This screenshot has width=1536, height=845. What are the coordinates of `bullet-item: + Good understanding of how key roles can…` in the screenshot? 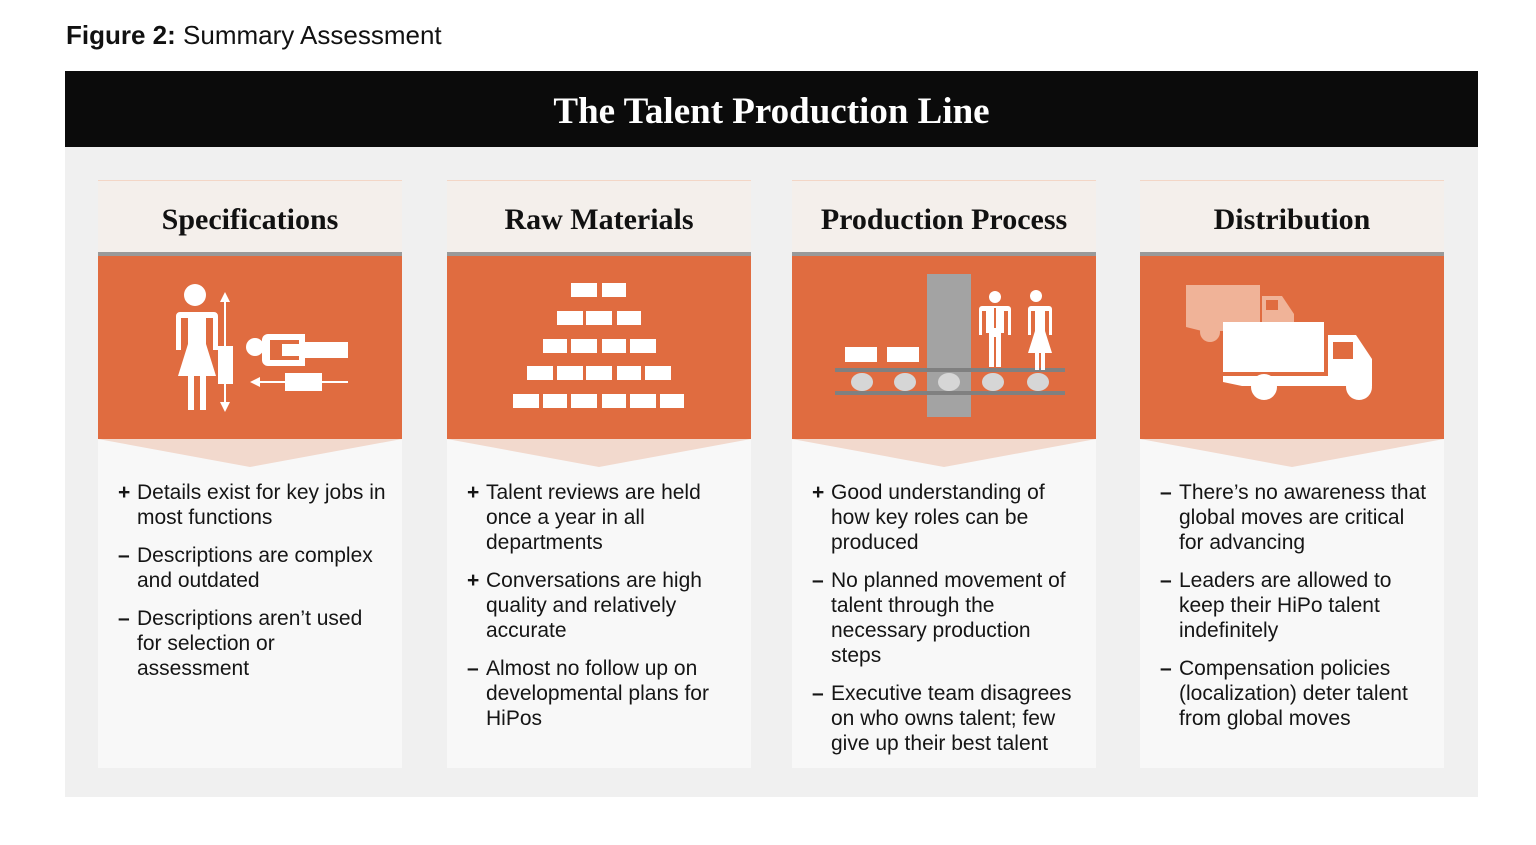 It's located at (928, 517).